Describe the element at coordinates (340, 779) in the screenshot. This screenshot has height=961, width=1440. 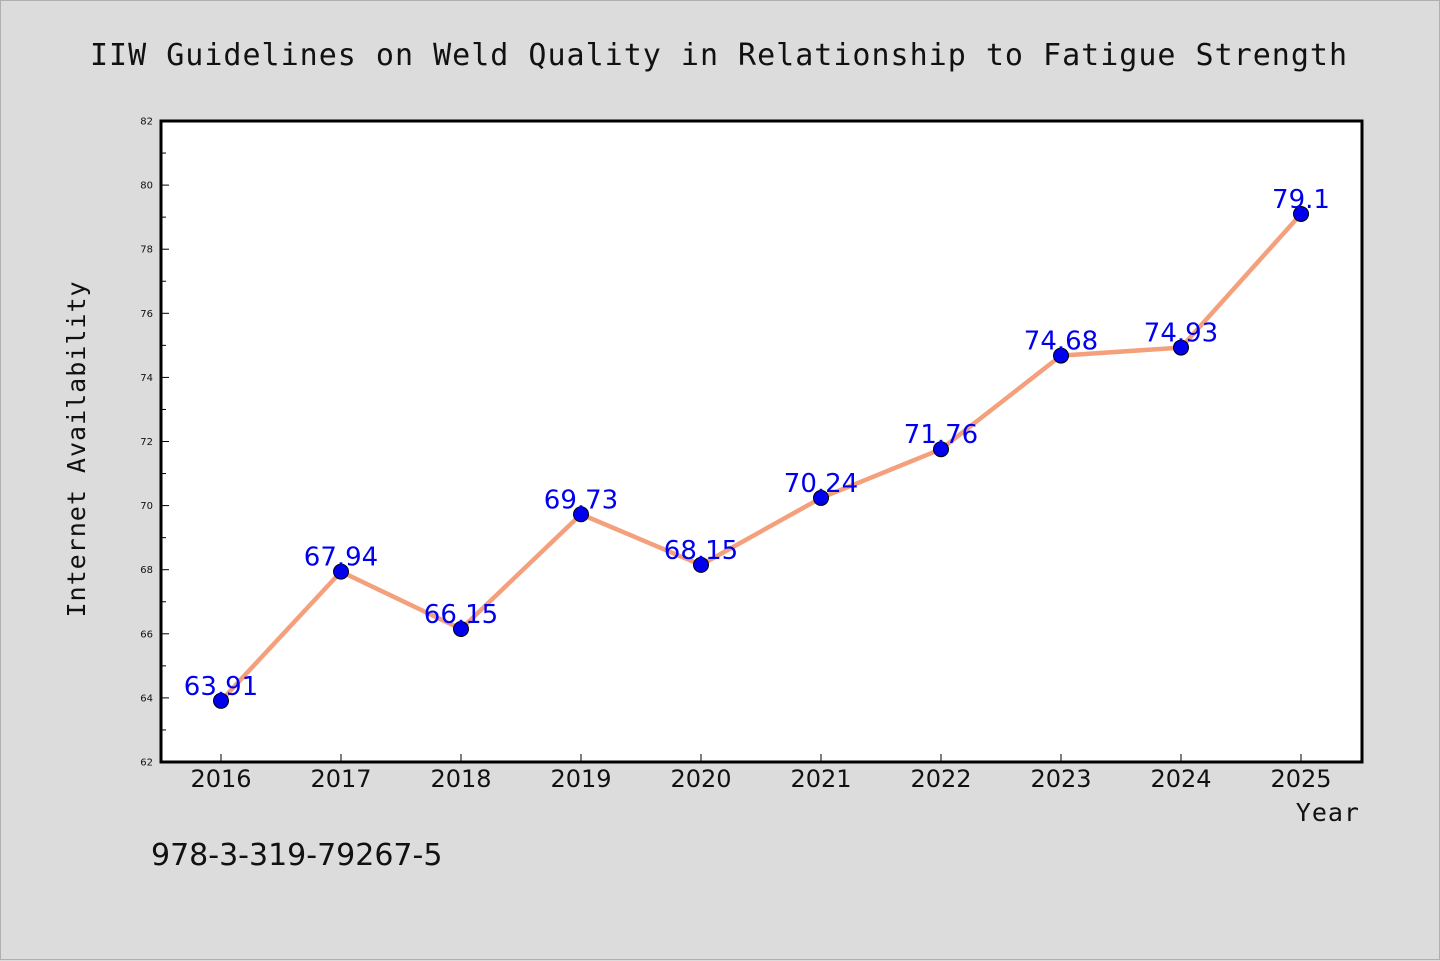
I see `x-tick-label: 2017` at that location.